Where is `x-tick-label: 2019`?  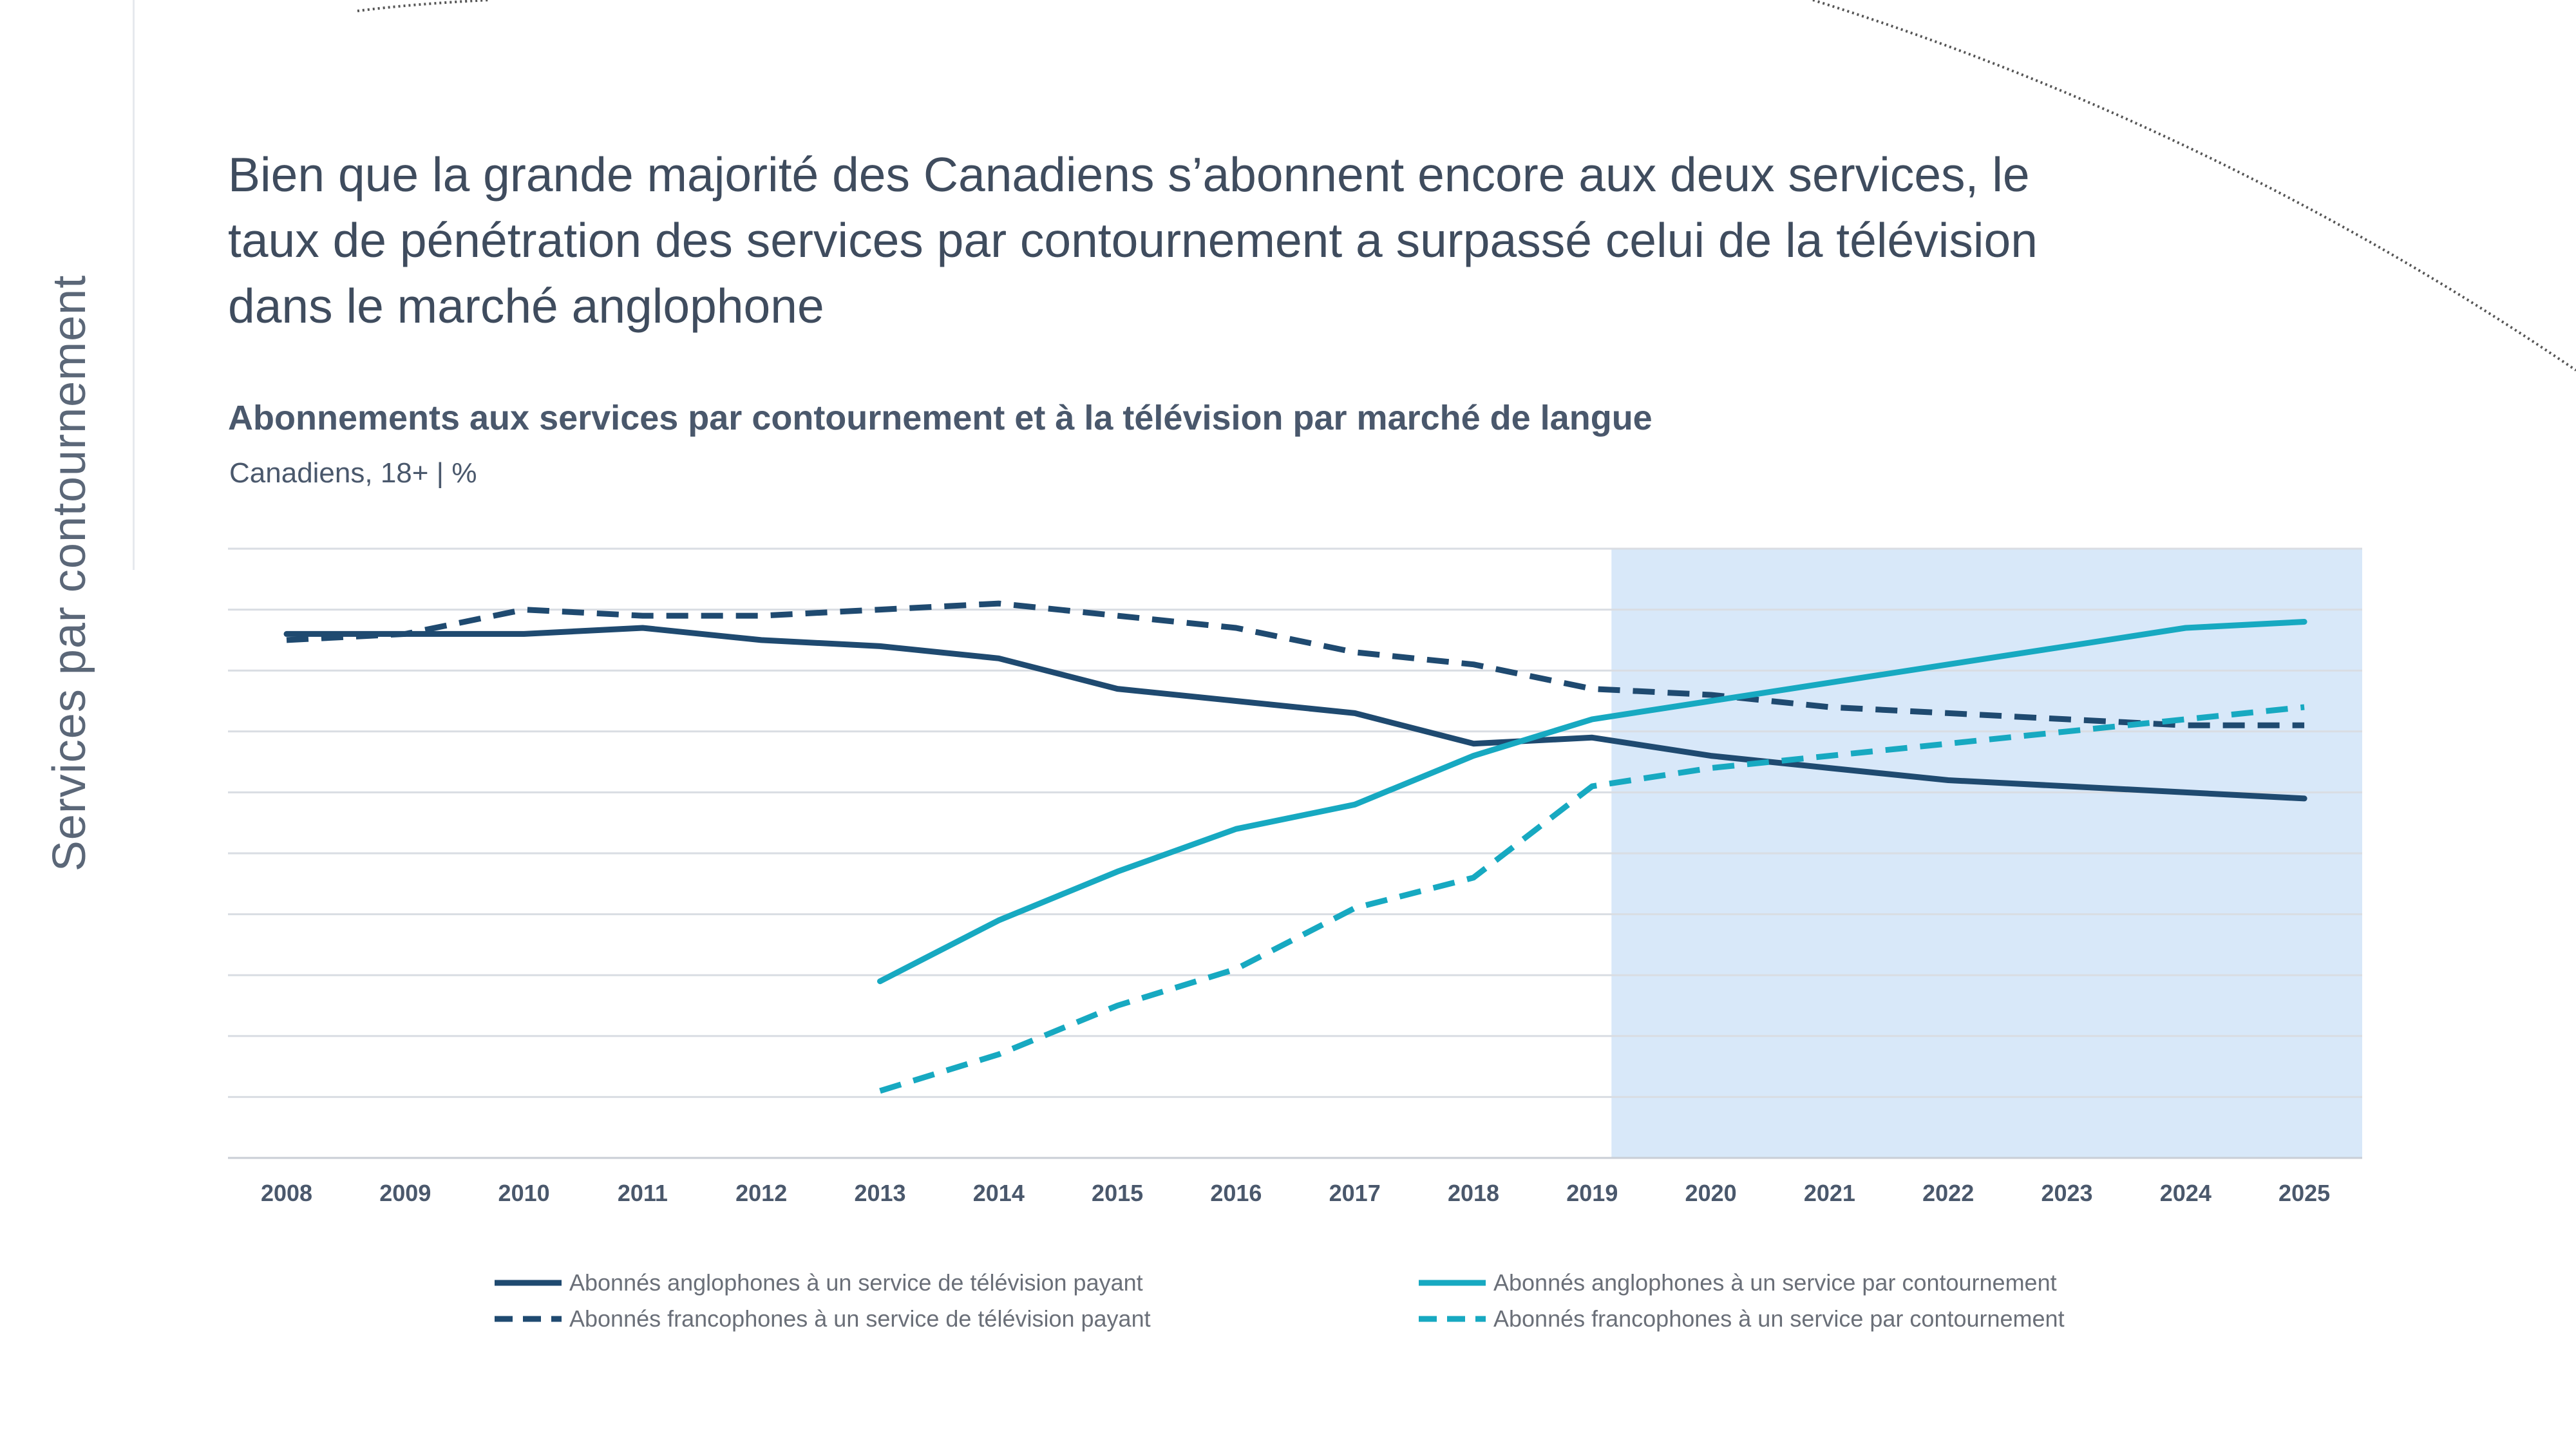
x-tick-label: 2019 is located at coordinates (1592, 1193).